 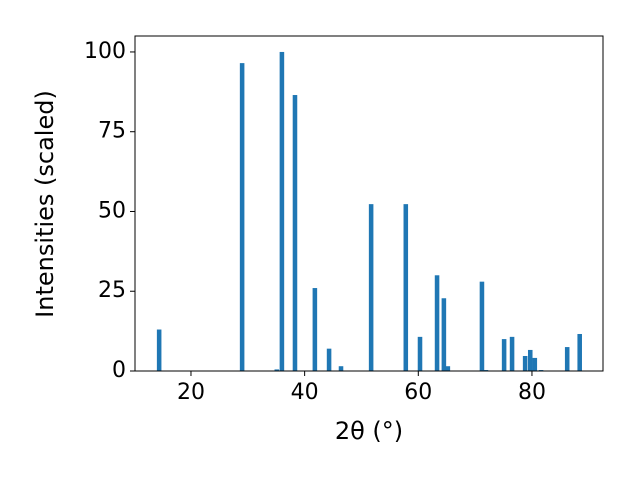 I want to click on x-tick-label: 60, so click(x=418, y=392).